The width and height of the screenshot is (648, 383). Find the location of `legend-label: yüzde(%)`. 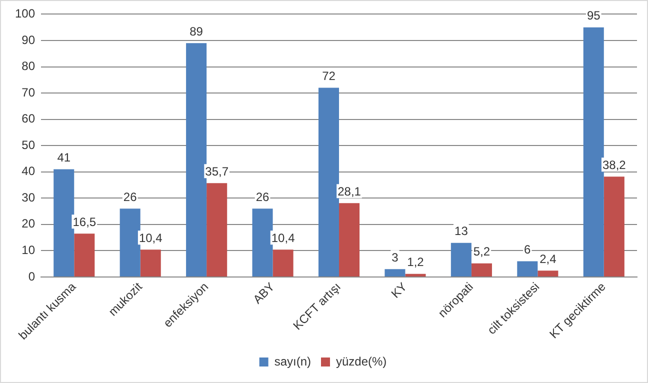

legend-label: yüzde(%) is located at coordinates (361, 361).